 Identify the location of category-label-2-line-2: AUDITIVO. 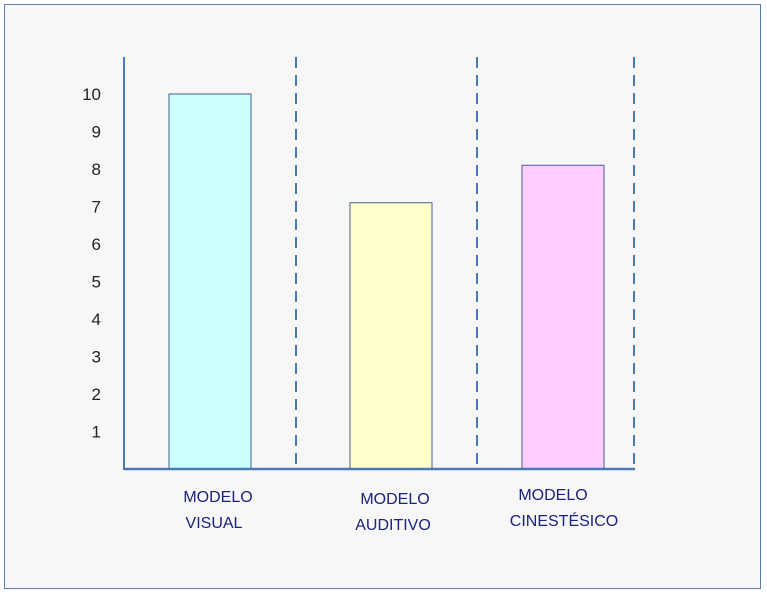
(393, 525).